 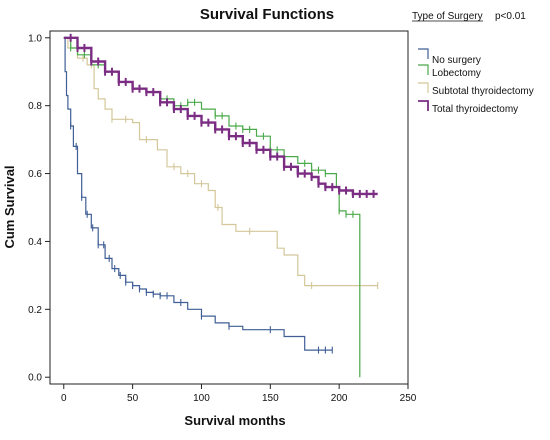 What do you see at coordinates (35, 242) in the screenshot?
I see `y-tick-label: 0.4` at bounding box center [35, 242].